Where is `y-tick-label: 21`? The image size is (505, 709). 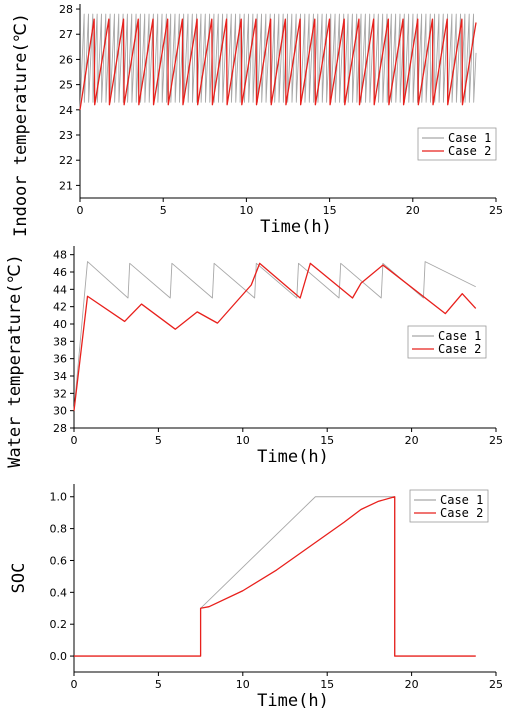
y-tick-label: 21 is located at coordinates (66, 185).